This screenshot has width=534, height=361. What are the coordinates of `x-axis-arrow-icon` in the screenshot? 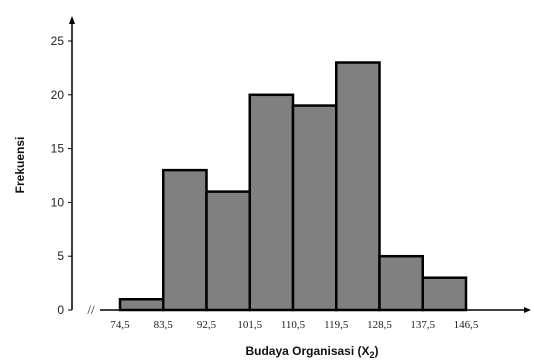 It's located at (527, 310).